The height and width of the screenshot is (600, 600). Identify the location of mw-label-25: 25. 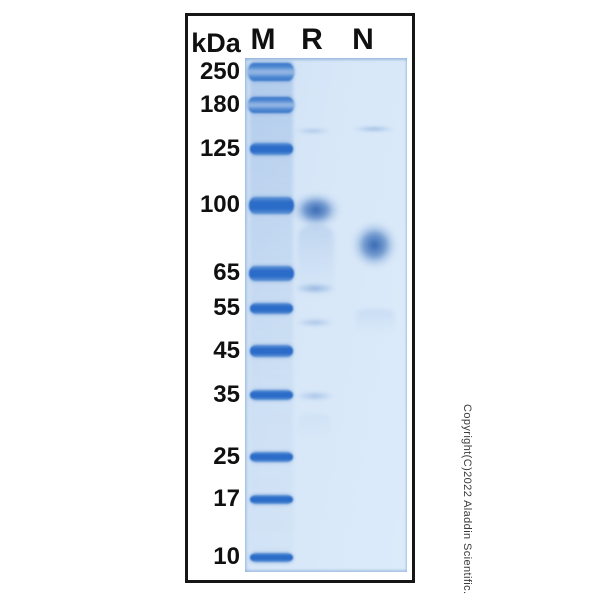
(226, 456).